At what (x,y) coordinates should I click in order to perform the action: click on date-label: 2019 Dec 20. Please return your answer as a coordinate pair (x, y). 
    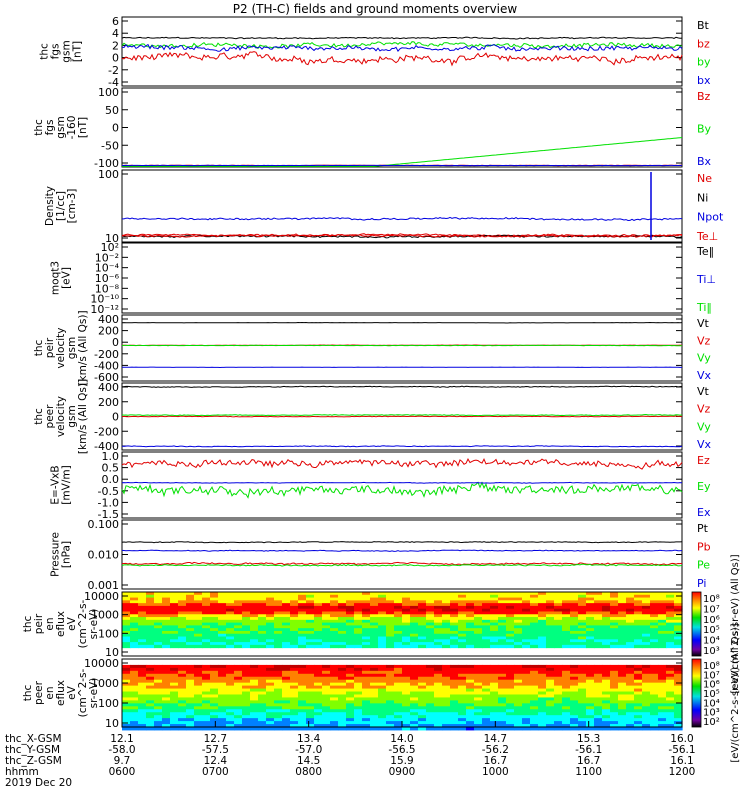
    Looking at the image, I should click on (38, 783).